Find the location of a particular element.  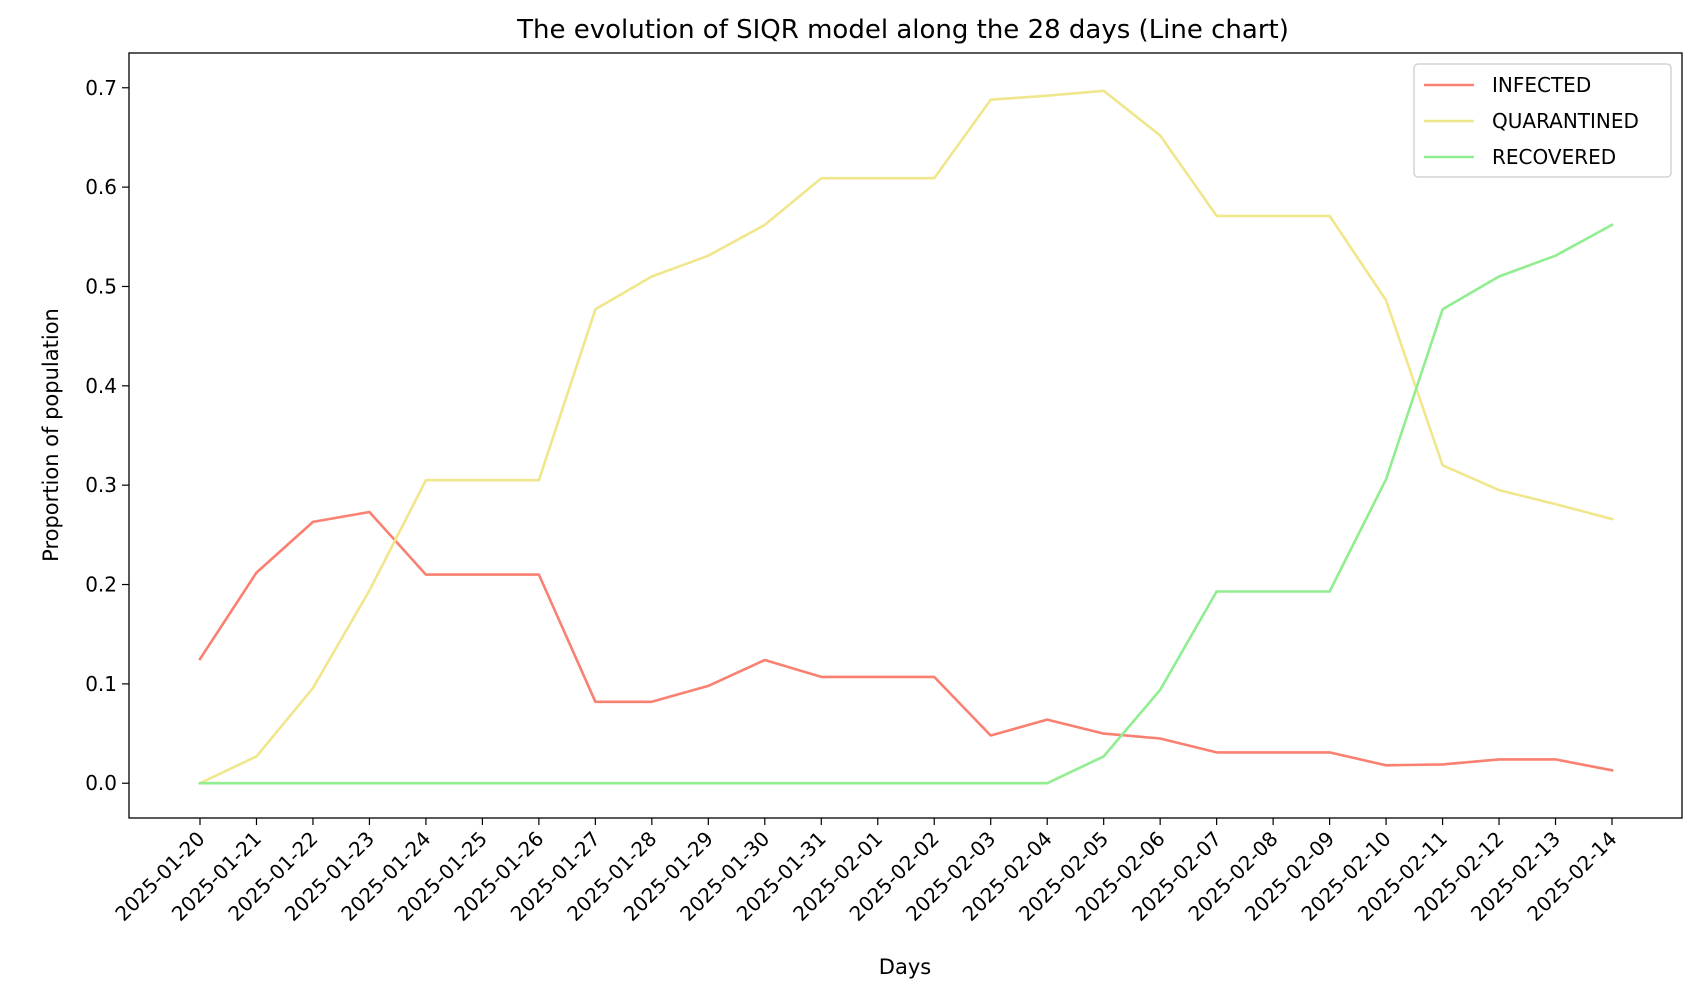

legend: INFECTED QUARANTINED RECOVERED is located at coordinates (1542, 120).